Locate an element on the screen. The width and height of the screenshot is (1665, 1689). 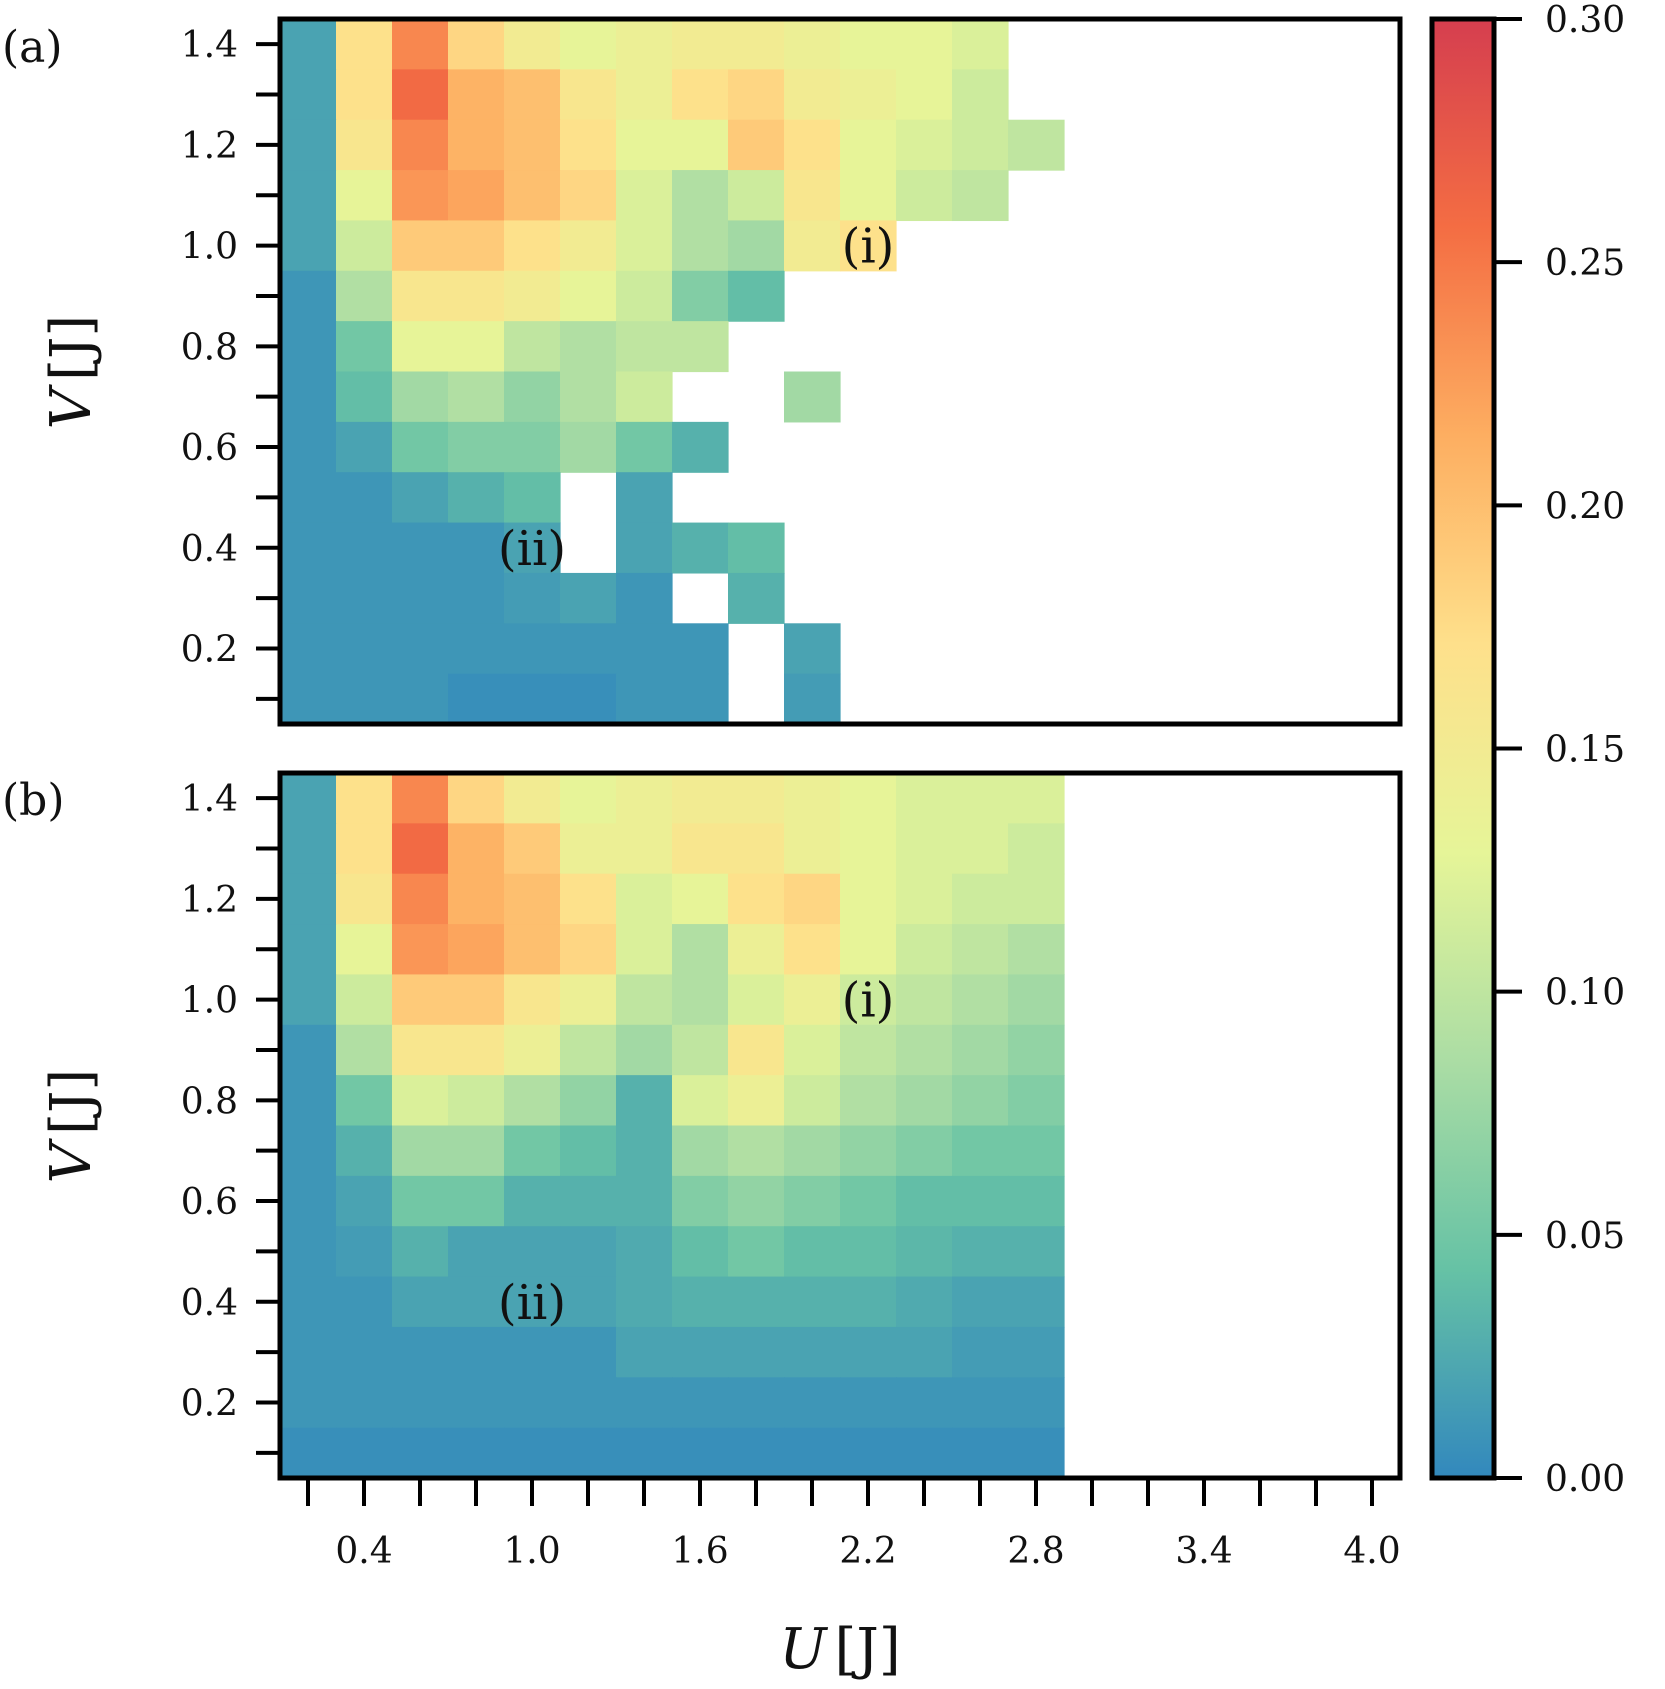
x-tick-label: 3.4 is located at coordinates (1203, 1551).